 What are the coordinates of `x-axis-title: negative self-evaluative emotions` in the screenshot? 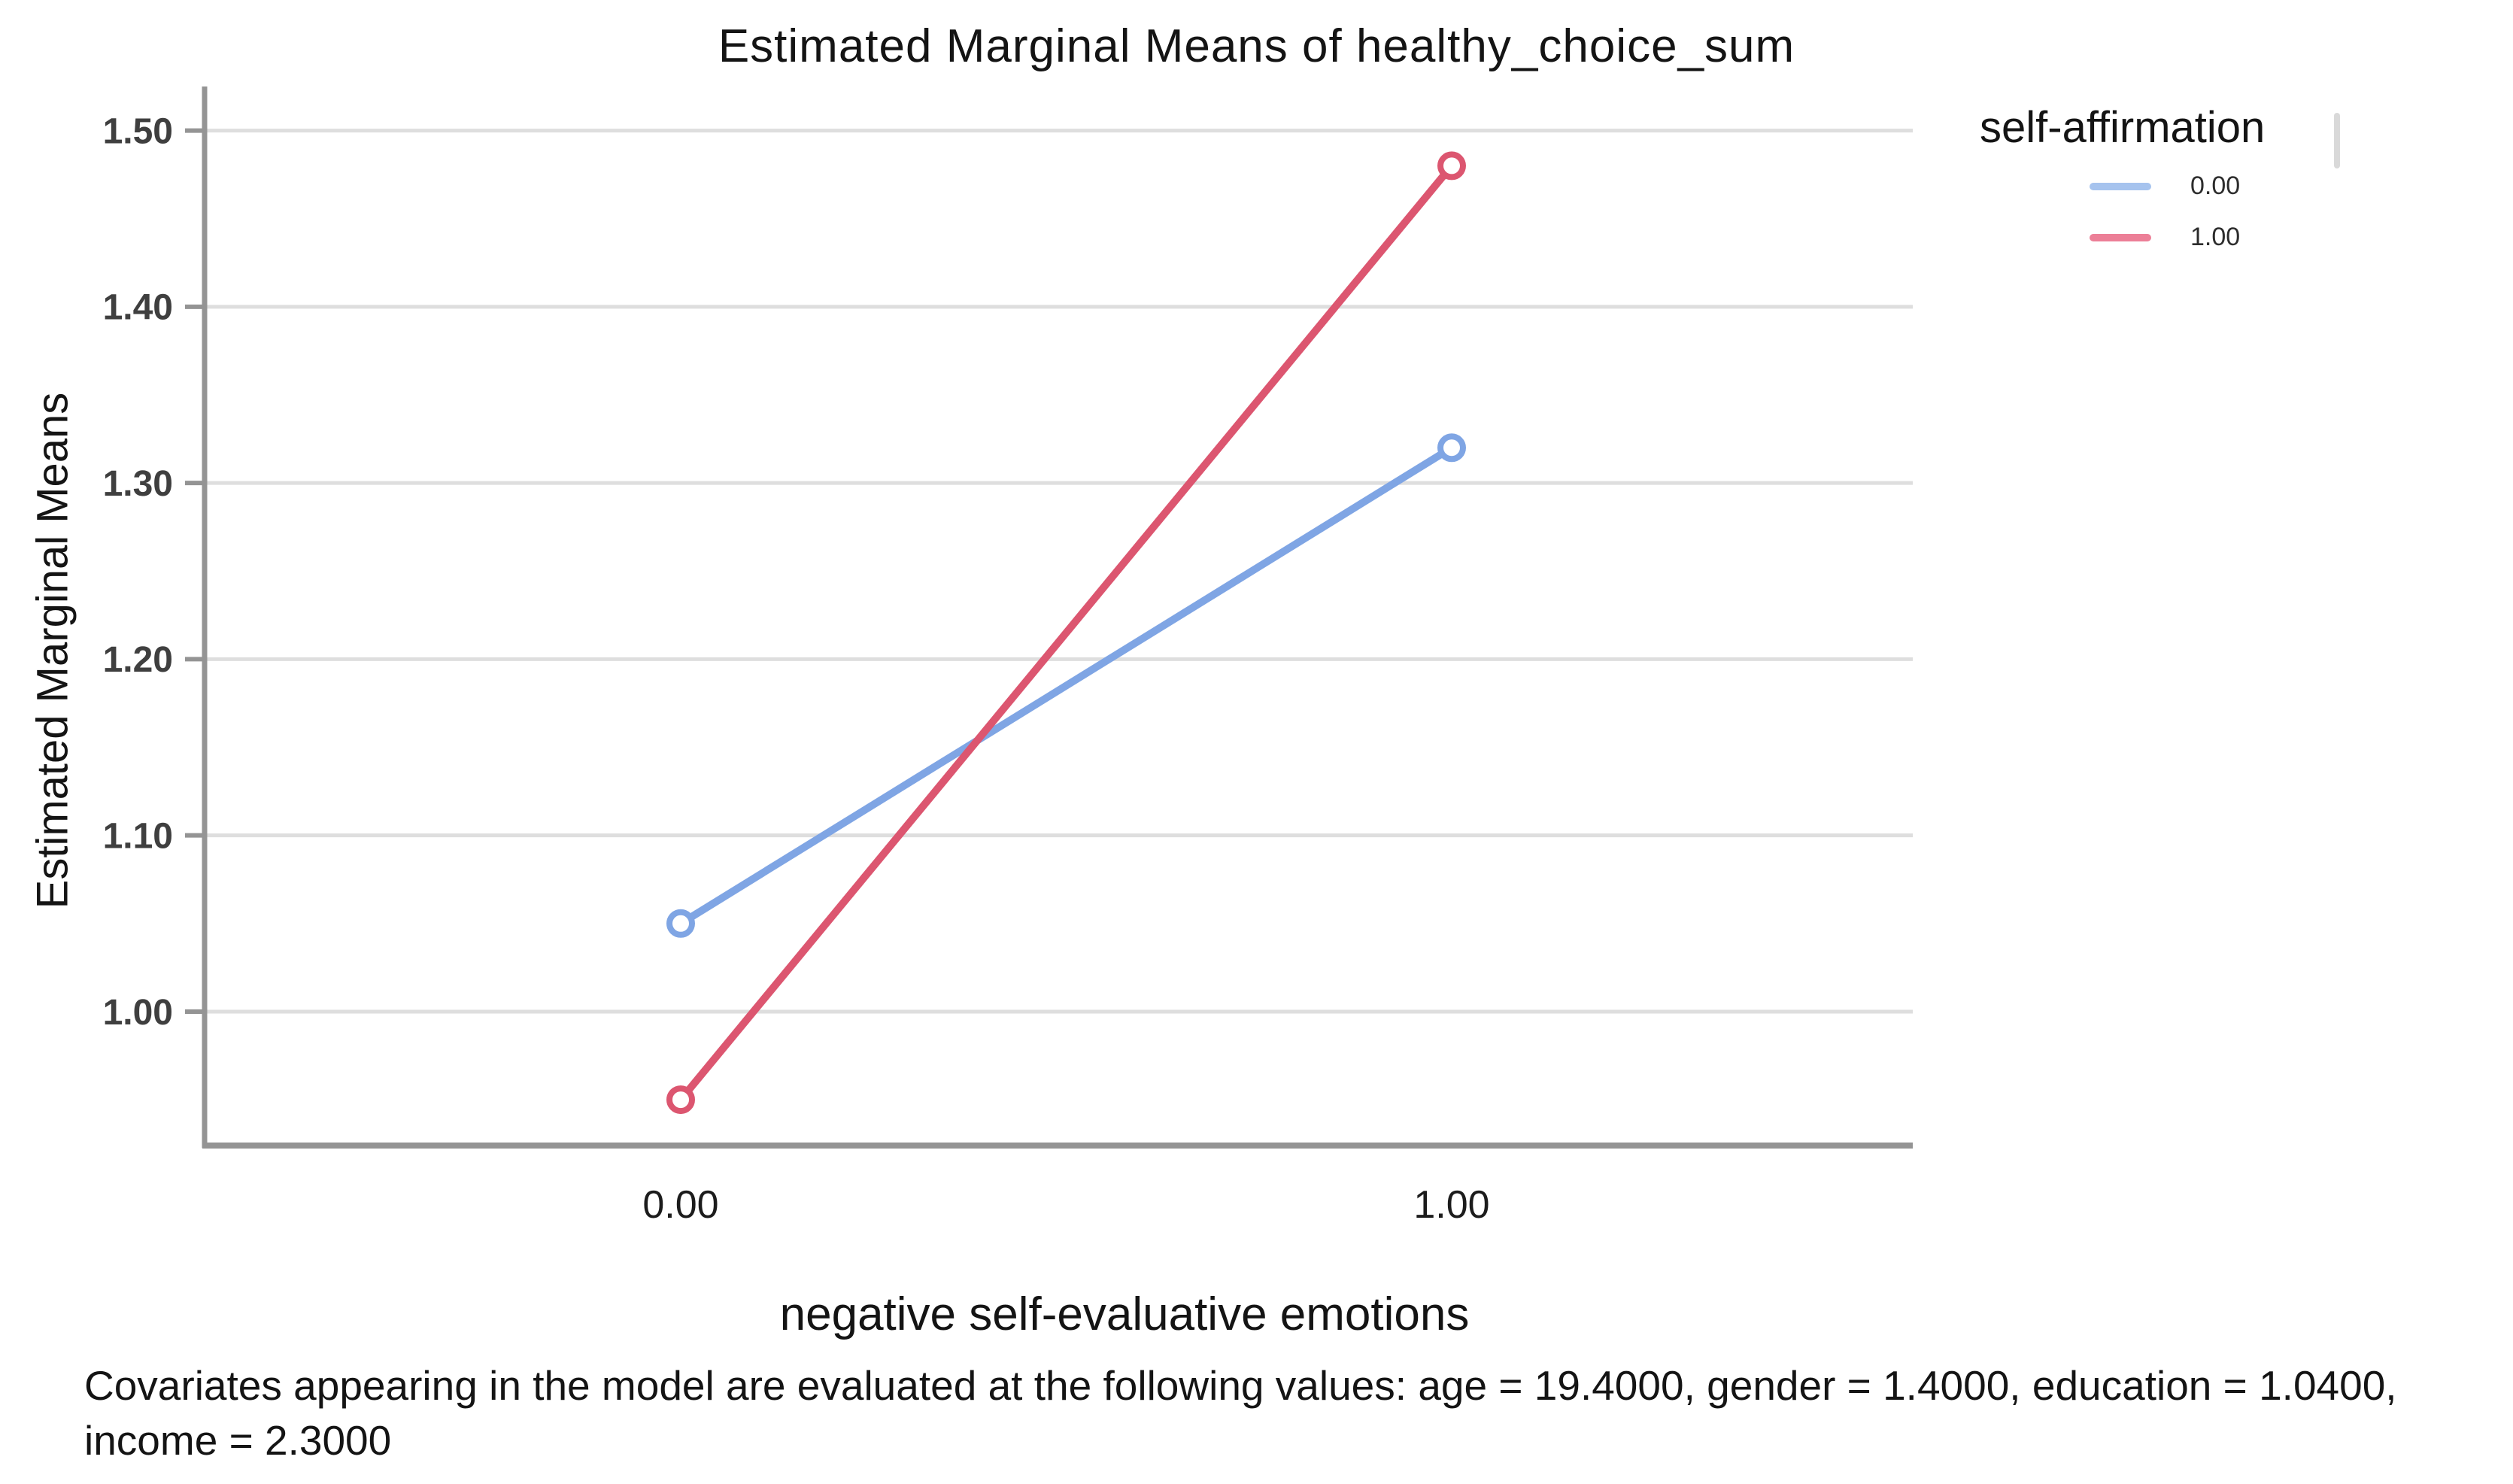 It's located at (1124, 1314).